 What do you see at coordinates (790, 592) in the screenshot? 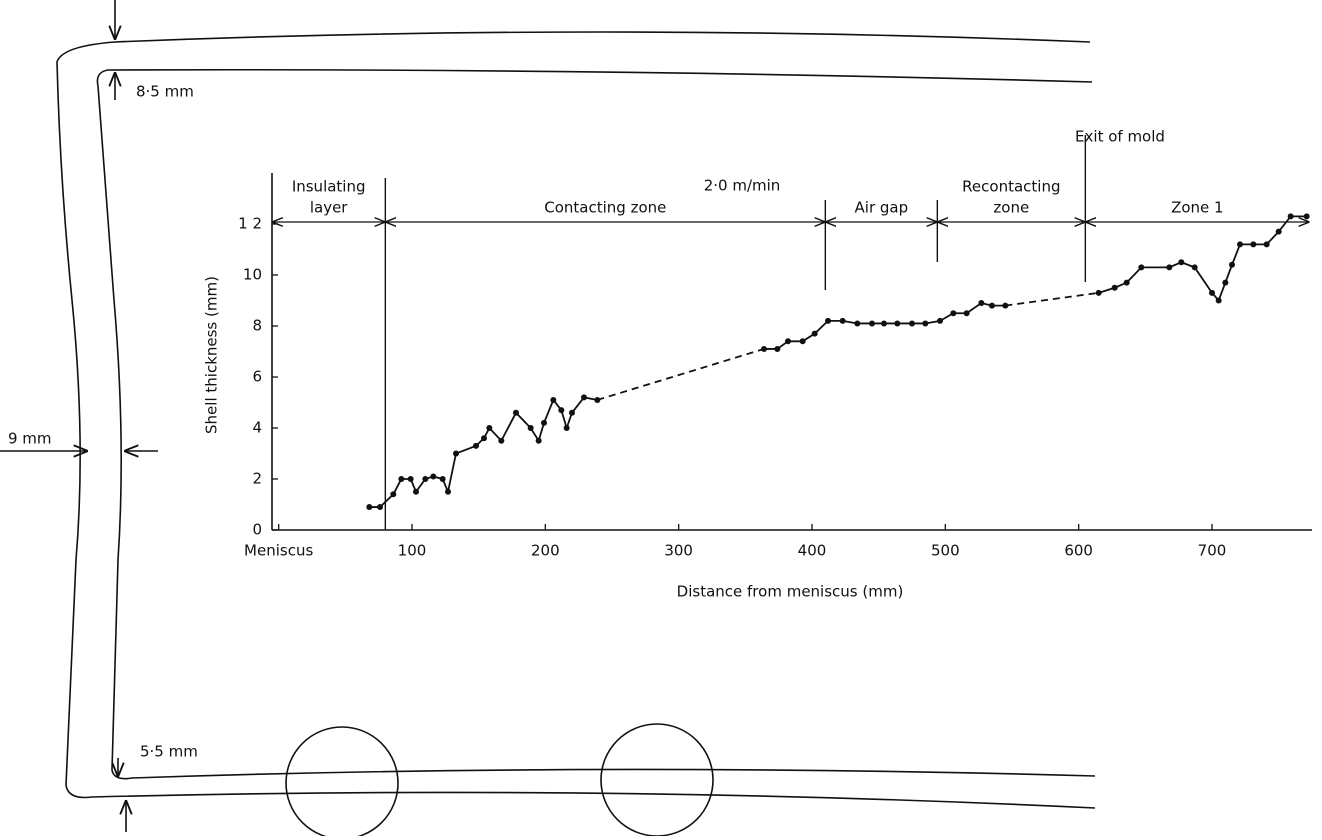
I see `x-axis-label: Distance from meniscus (mm)` at bounding box center [790, 592].